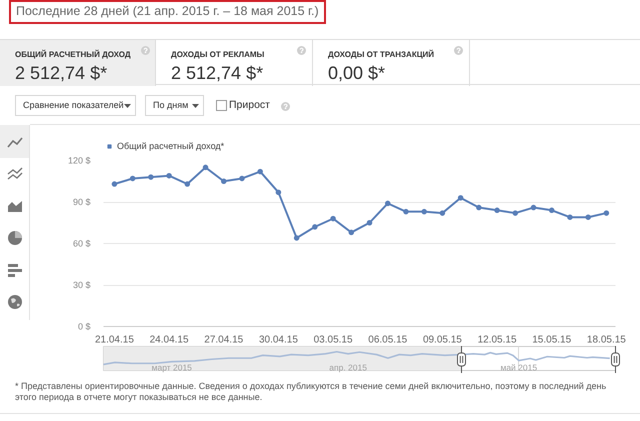  I want to click on x-tick-label: март 2015, so click(172, 367).